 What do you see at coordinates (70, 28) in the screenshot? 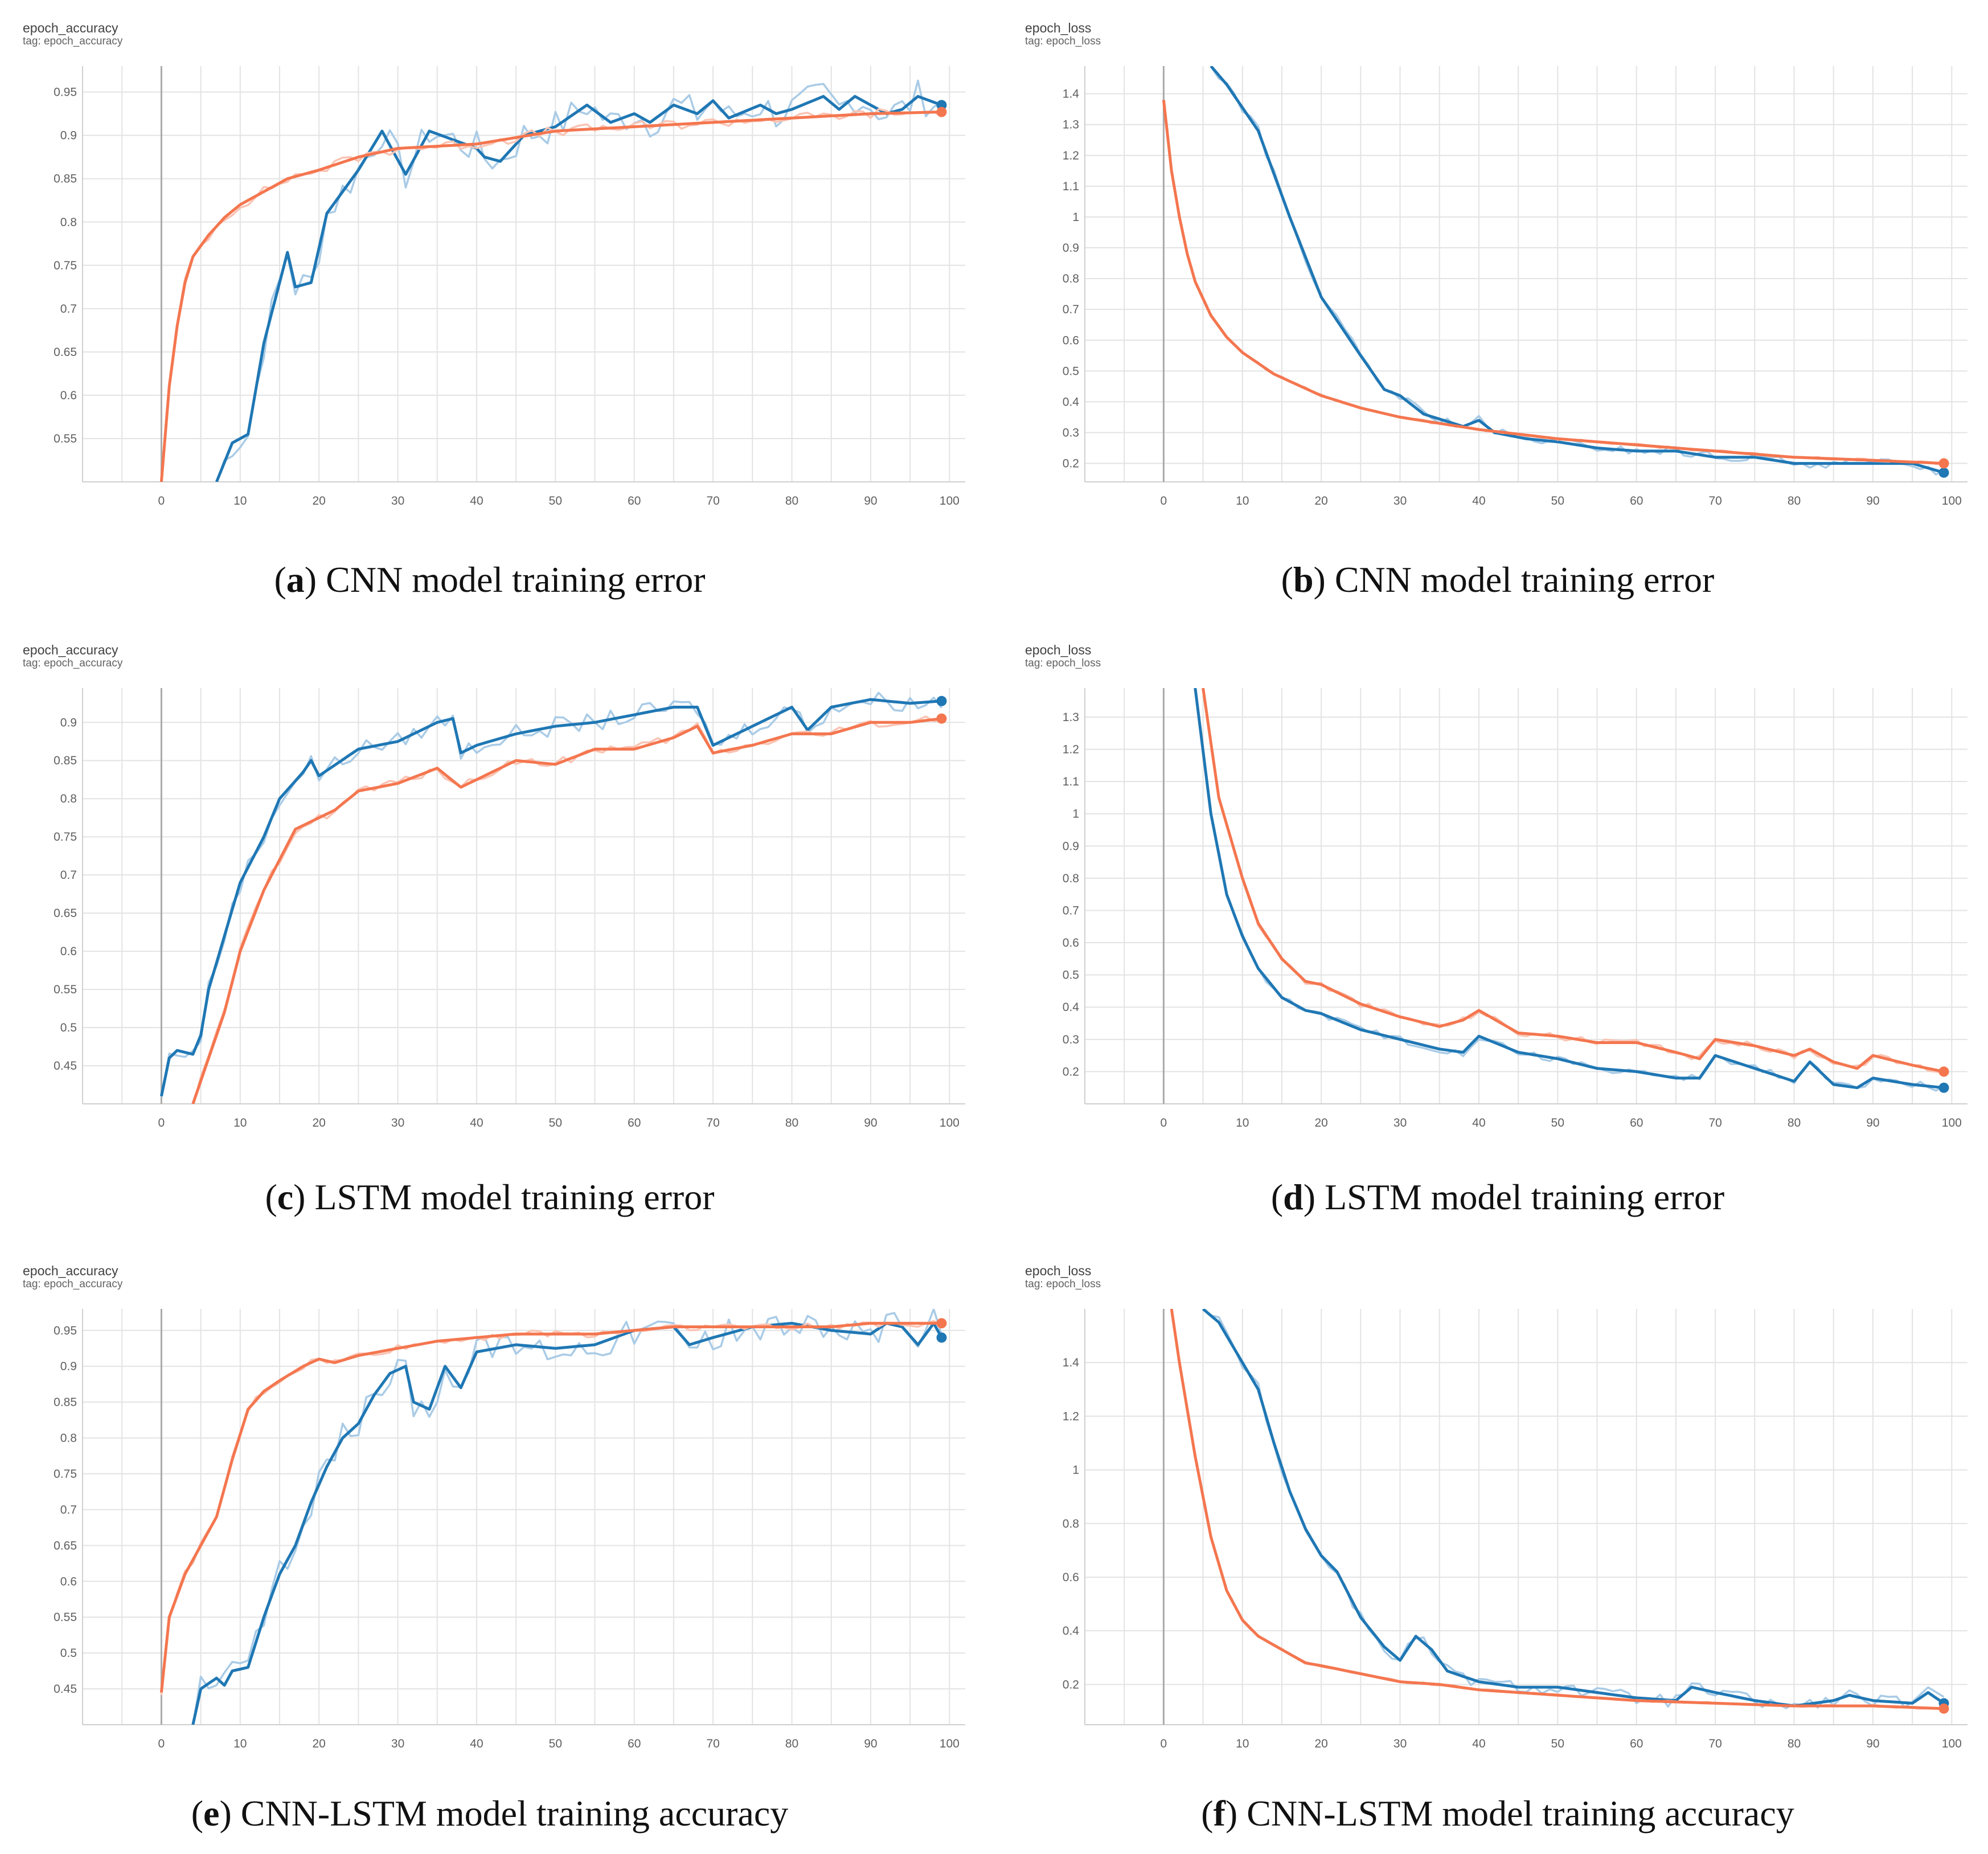
I see `chart-title: epoch_accuracy` at bounding box center [70, 28].